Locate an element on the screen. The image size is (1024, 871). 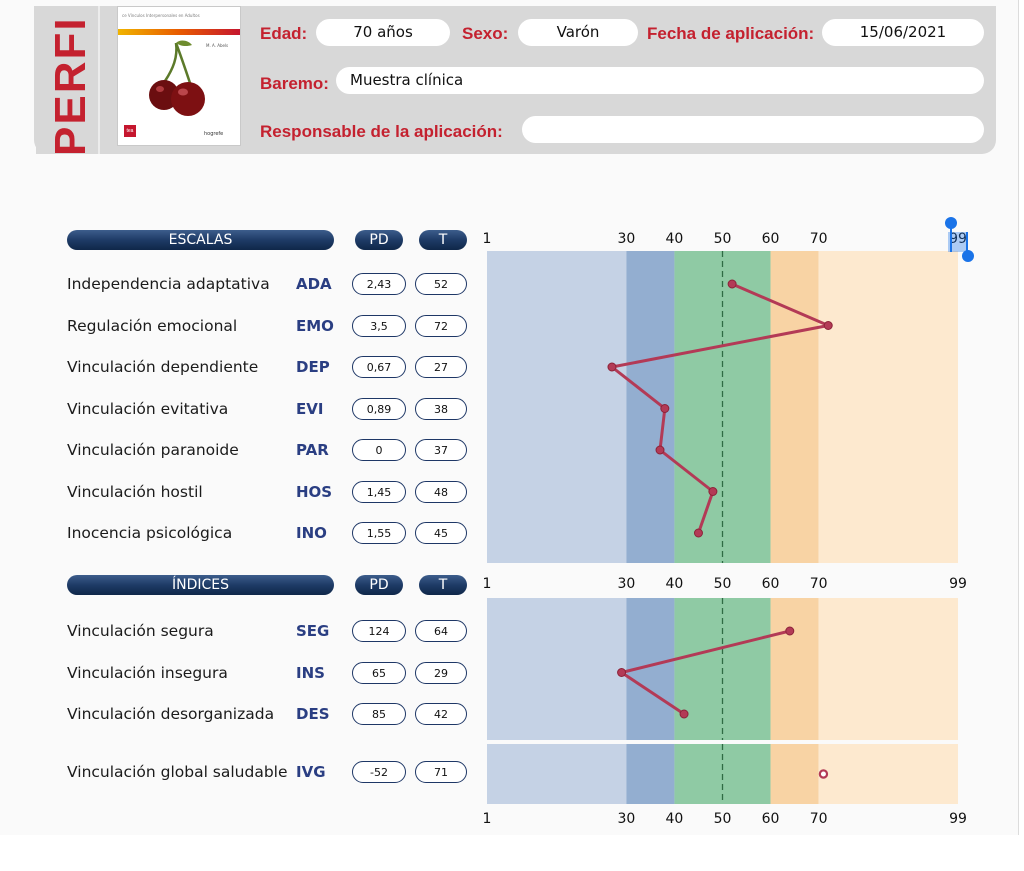
table-row-name: Independencia adaptativa is located at coordinates (168, 284).